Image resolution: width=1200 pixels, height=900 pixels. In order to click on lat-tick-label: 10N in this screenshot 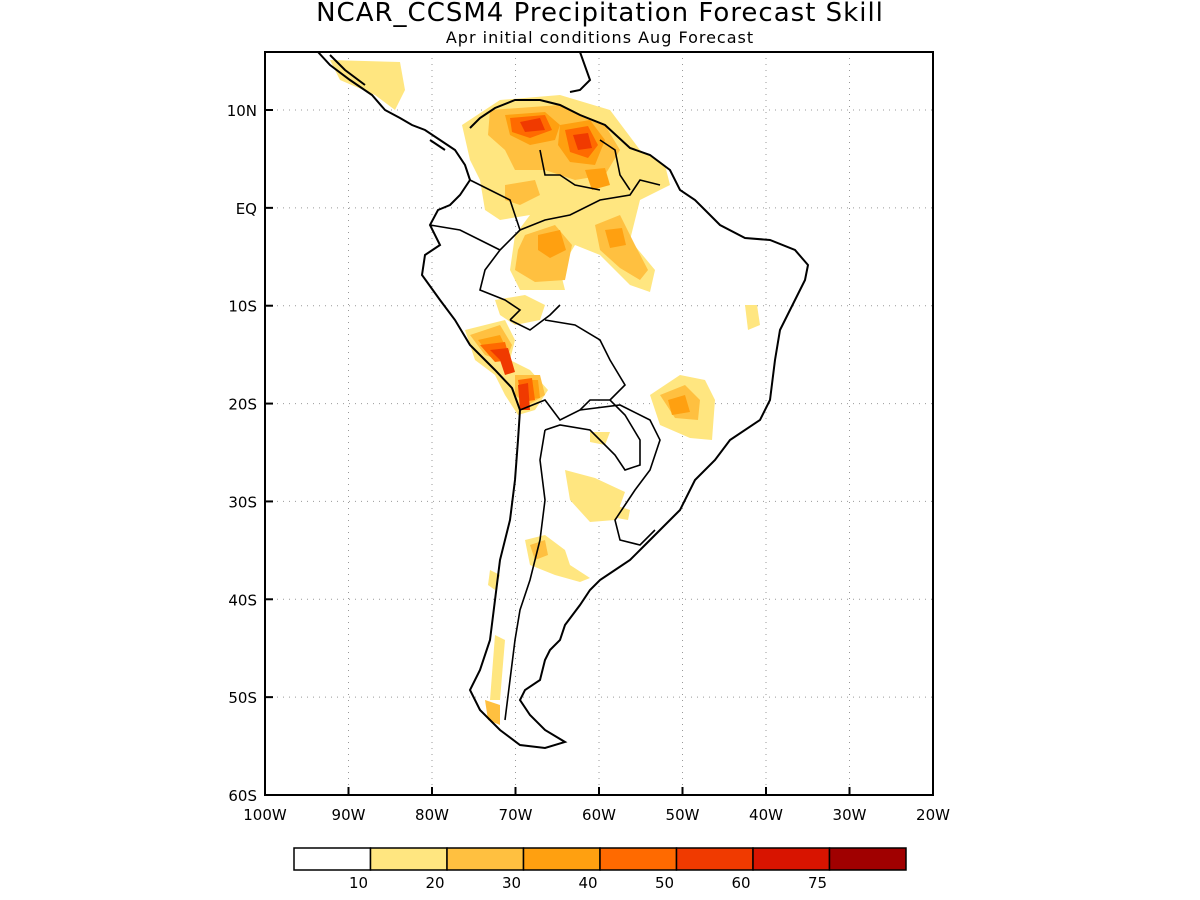, I will do `click(242, 111)`.